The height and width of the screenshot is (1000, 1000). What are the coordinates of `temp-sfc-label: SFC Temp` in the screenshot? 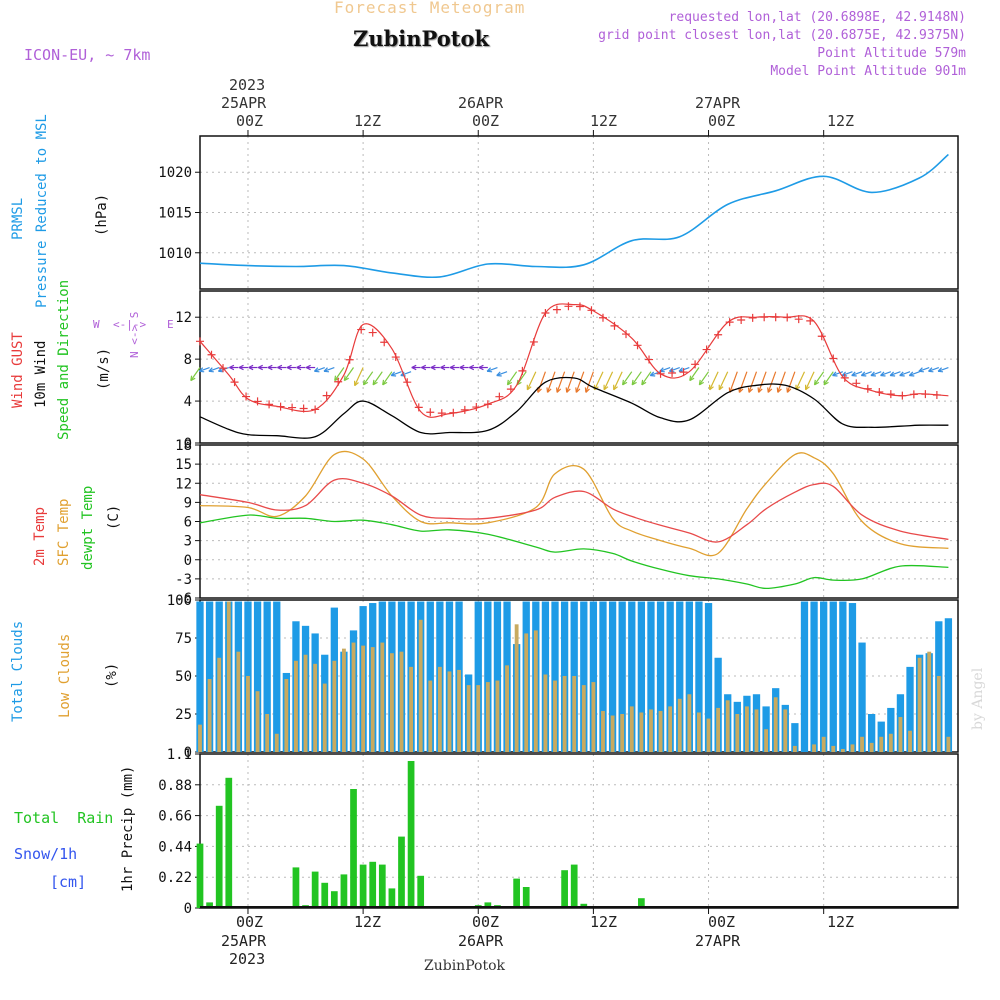 It's located at (64, 532).